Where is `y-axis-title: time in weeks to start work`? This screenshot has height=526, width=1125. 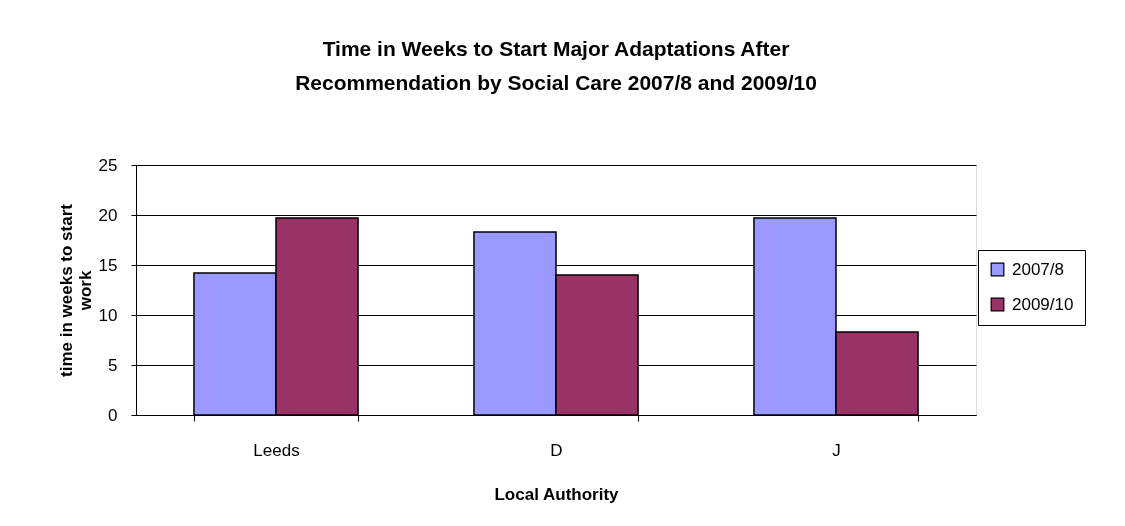
y-axis-title: time in weeks to start work is located at coordinates (75, 290).